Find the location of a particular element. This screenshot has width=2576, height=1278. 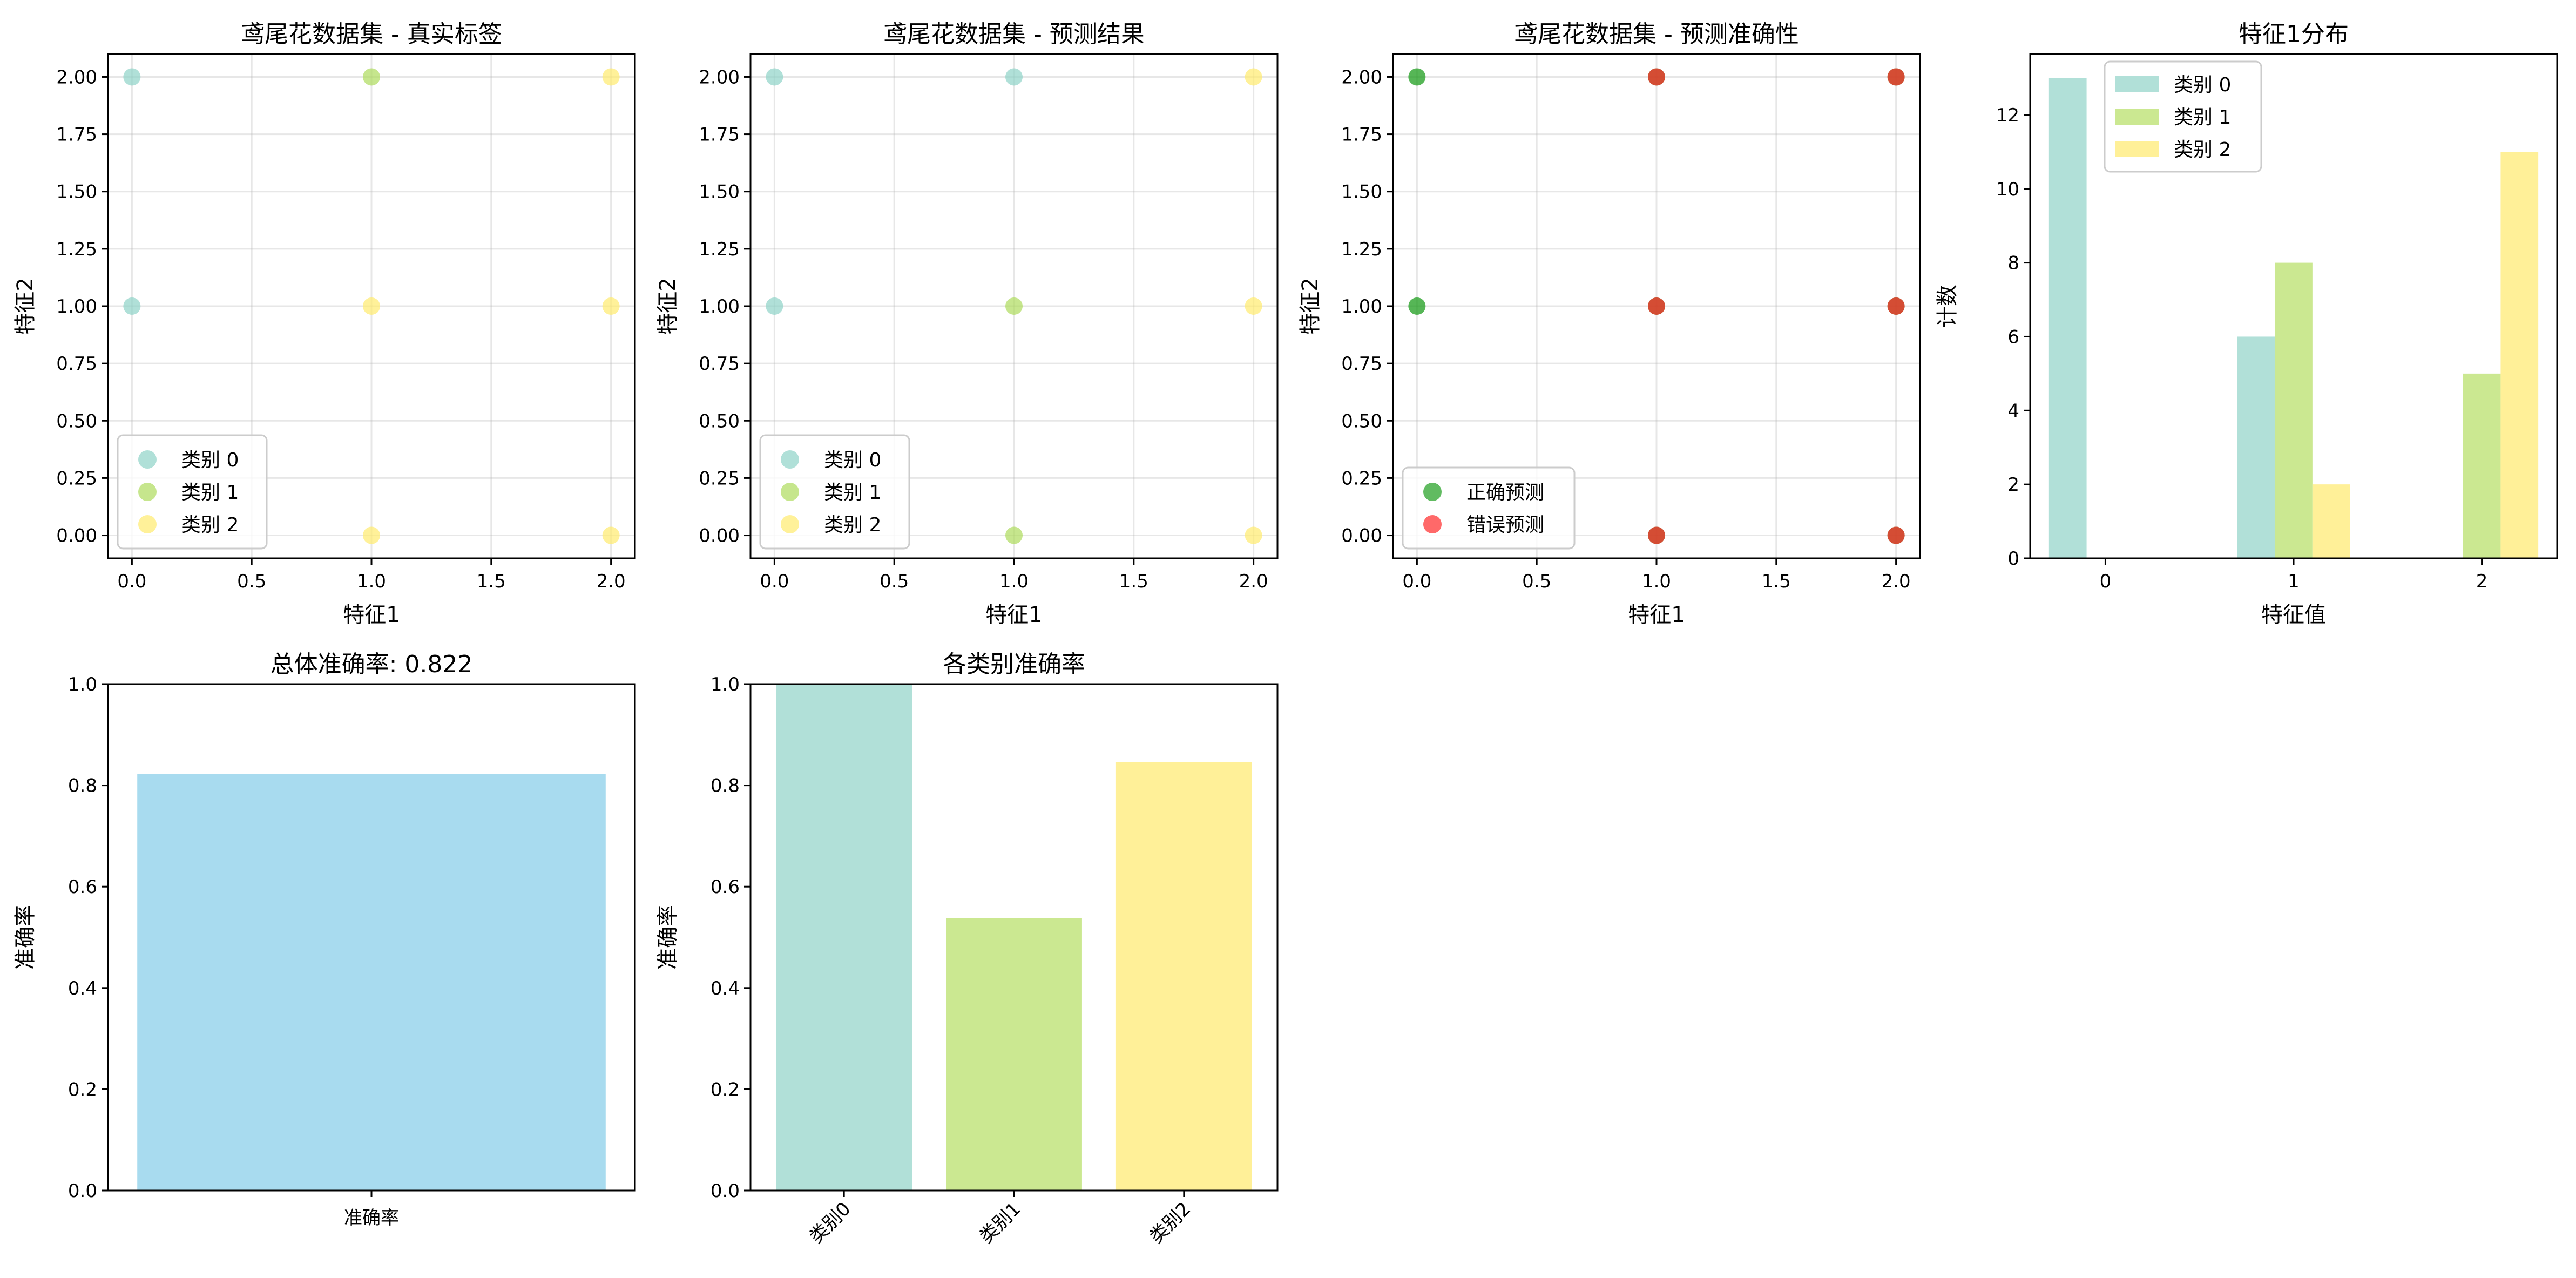

x-tick-label: 类别1 is located at coordinates (1001, 1223).